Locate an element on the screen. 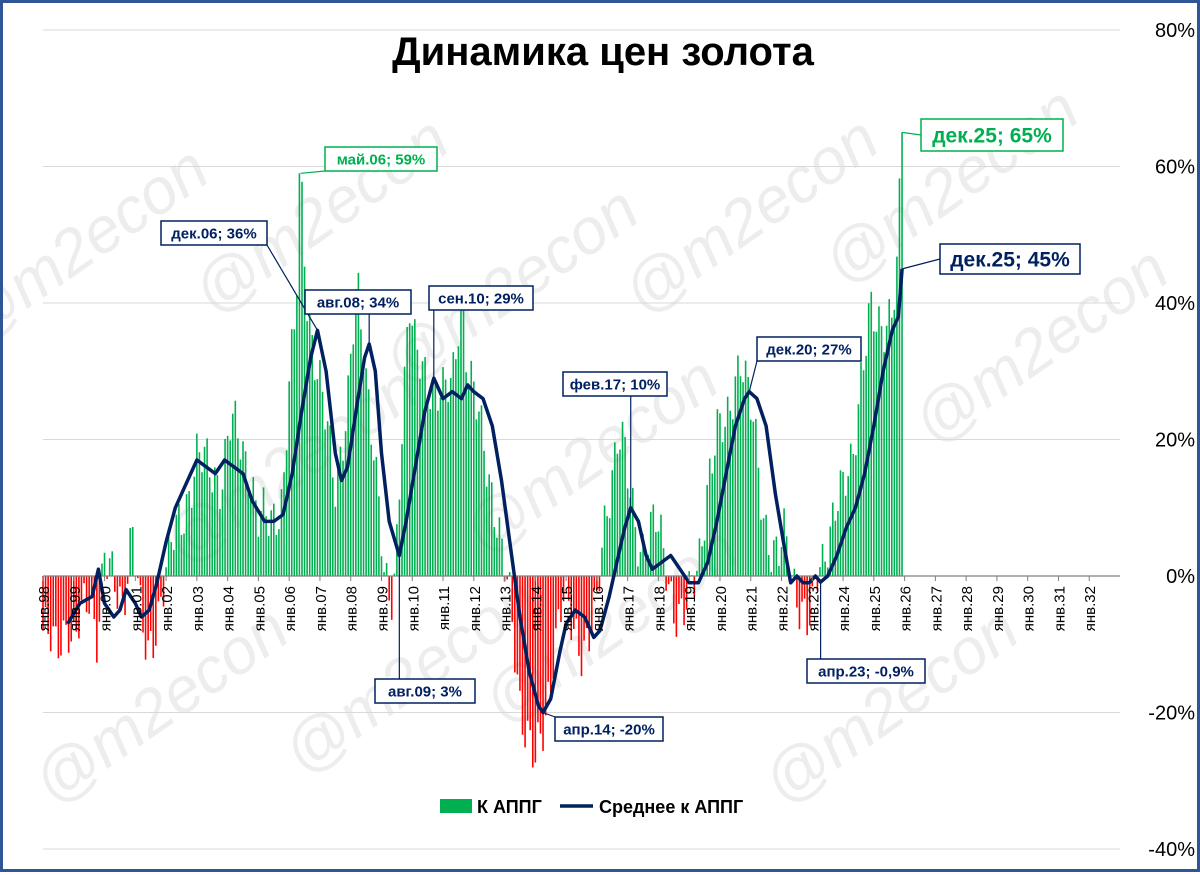 This screenshot has height=875, width=1200. x-tick-label: янв.30 is located at coordinates (1029, 608).